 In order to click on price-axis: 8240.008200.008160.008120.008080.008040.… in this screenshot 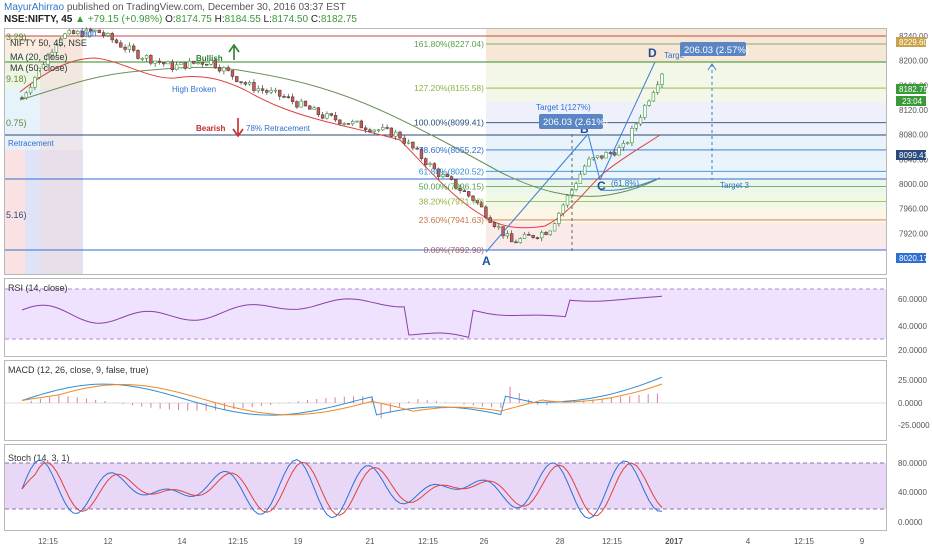, I will do `click(913, 135)`.